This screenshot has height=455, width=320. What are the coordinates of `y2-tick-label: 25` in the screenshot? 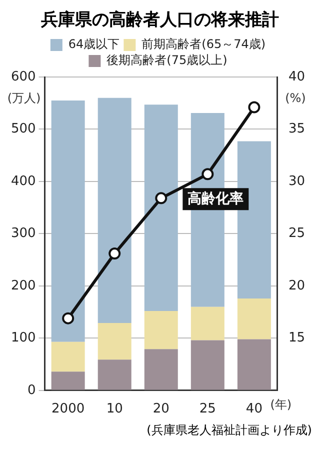 It's located at (297, 234).